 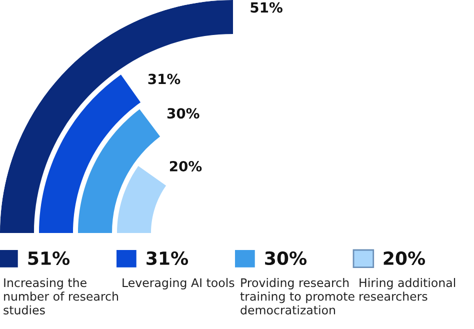 What do you see at coordinates (178, 284) in the screenshot?
I see `category-label: Leveraging AI tools` at bounding box center [178, 284].